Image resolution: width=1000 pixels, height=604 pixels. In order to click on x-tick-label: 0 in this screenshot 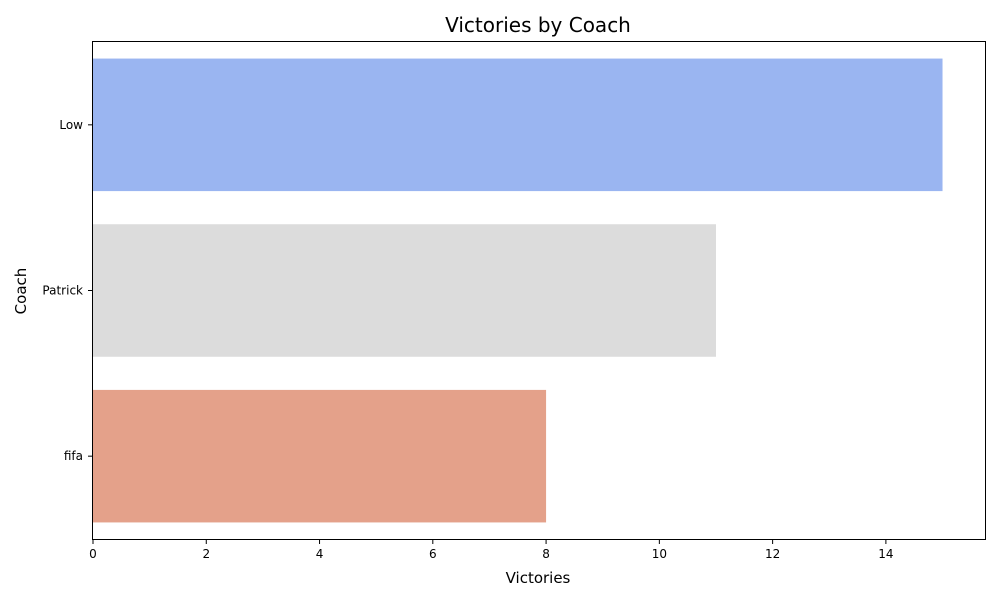, I will do `click(93, 554)`.